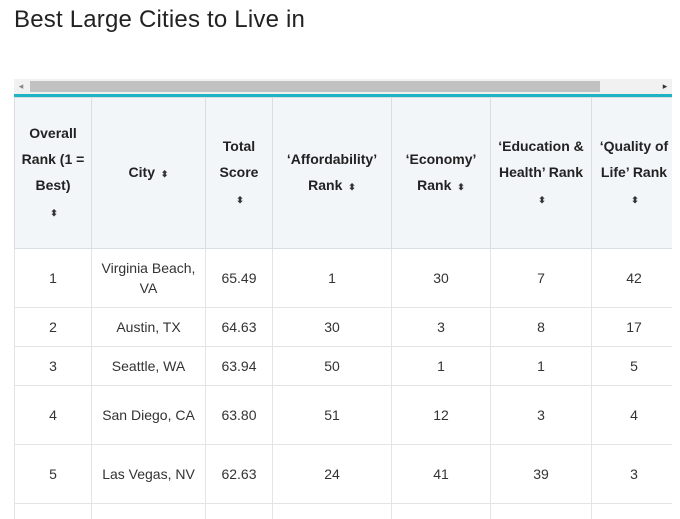  What do you see at coordinates (149, 278) in the screenshot?
I see `table-cell: Virginia Beach, VA` at bounding box center [149, 278].